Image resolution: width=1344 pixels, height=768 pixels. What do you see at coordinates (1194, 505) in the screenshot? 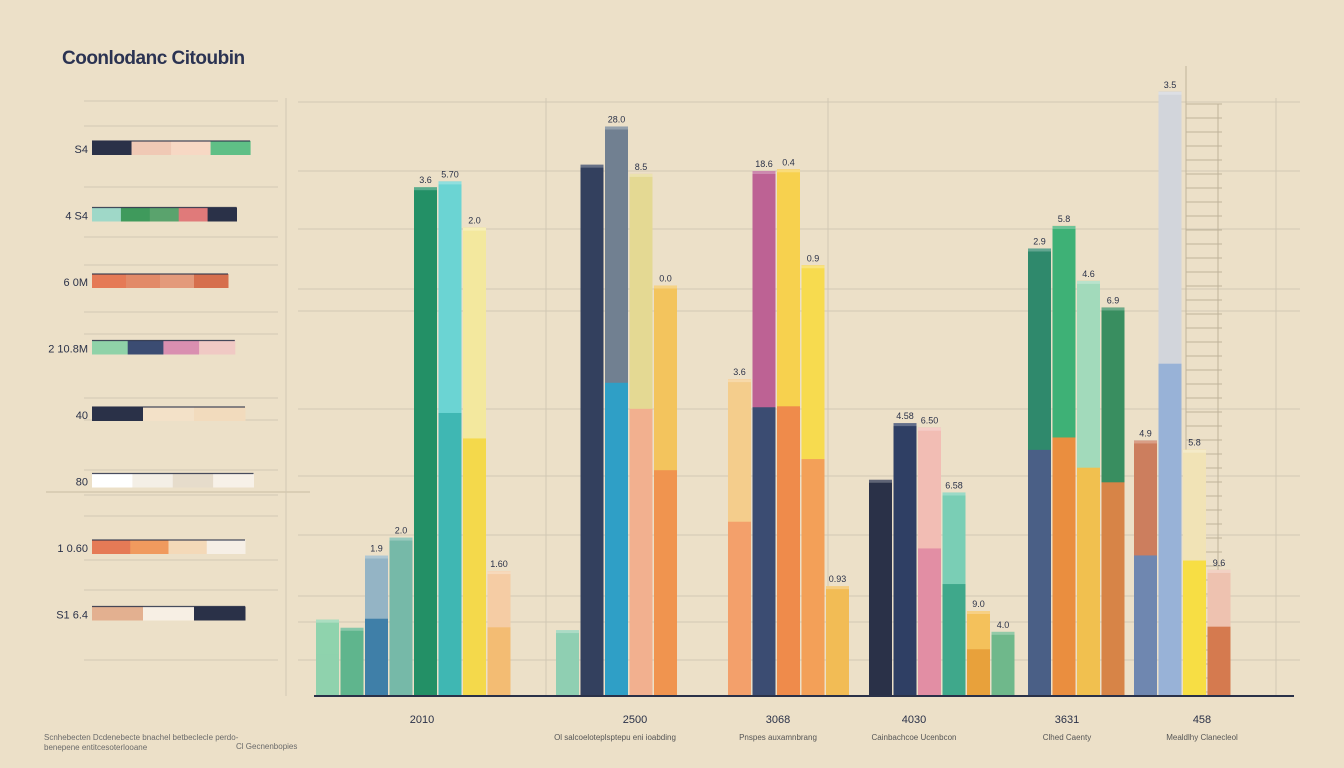
I see `bar-g5-b2-top` at bounding box center [1194, 505].